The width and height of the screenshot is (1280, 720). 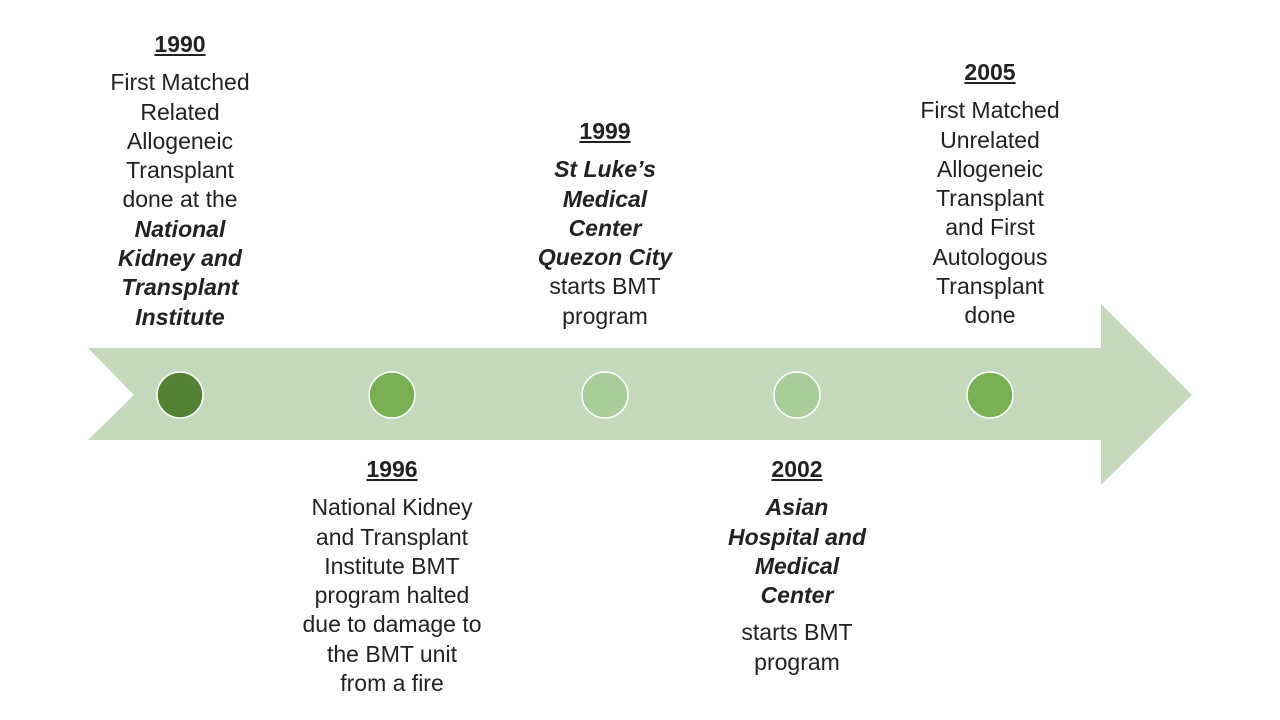 I want to click on timeline-dot-1990, so click(x=180, y=395).